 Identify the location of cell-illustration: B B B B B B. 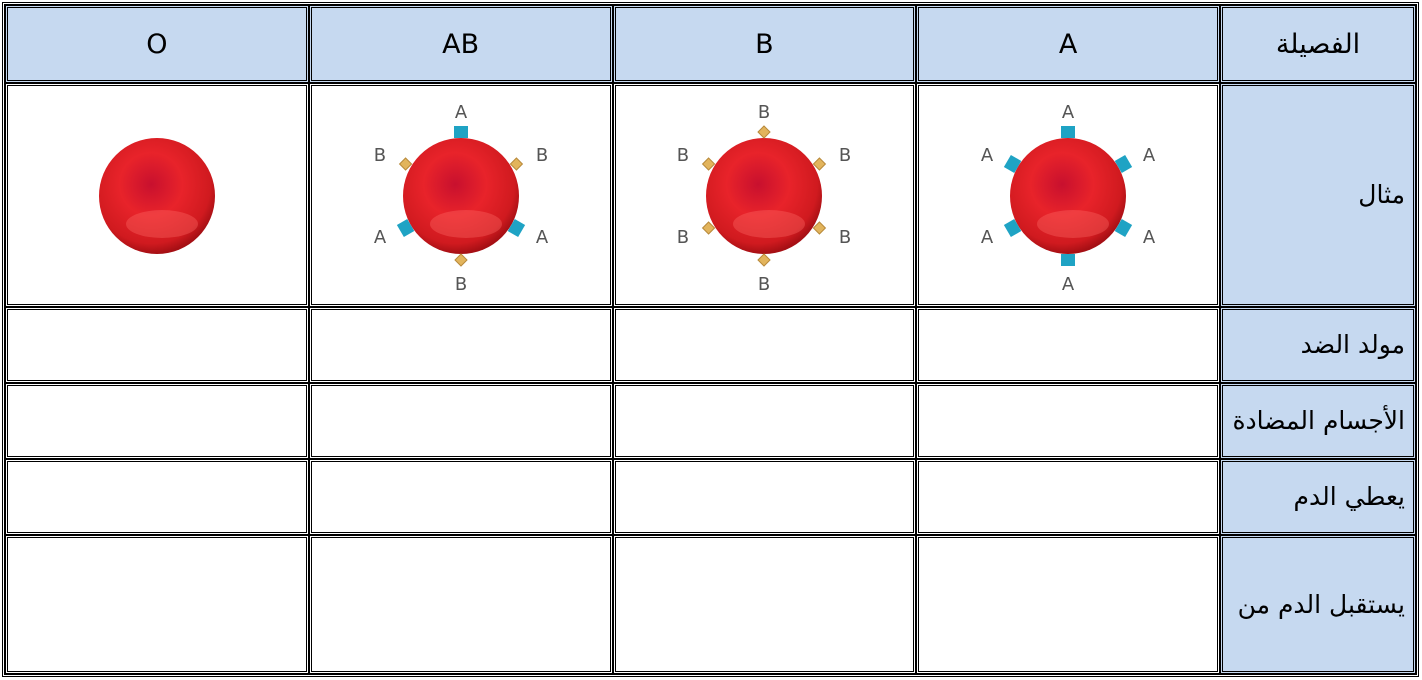
(764, 198).